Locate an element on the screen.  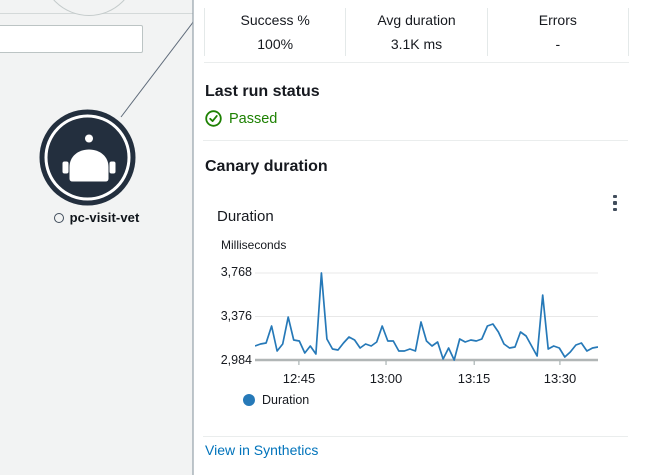
y-tick-label: 2,984 is located at coordinates (236, 360).